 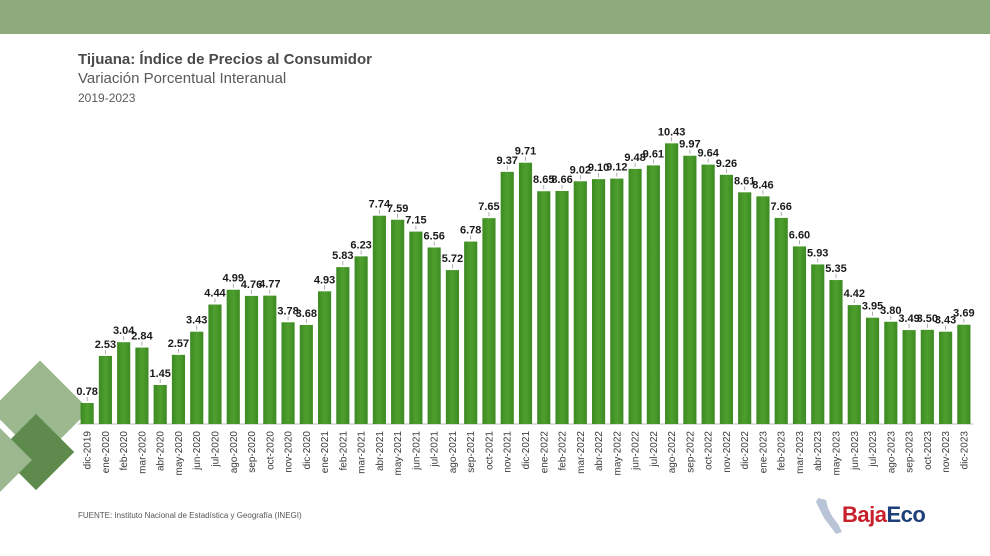 I want to click on data-label: 5.83, so click(x=342, y=256).